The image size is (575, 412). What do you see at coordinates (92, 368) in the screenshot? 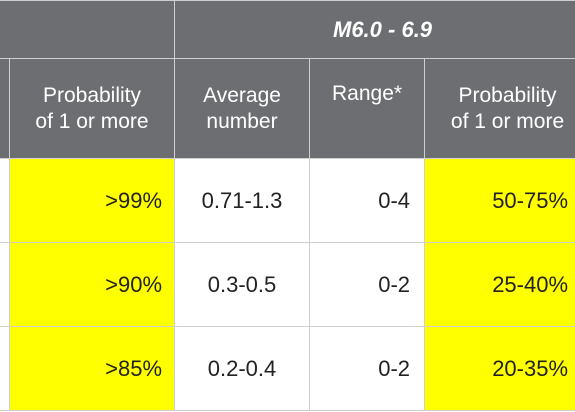
I see `probability-left-cell: >85%` at bounding box center [92, 368].